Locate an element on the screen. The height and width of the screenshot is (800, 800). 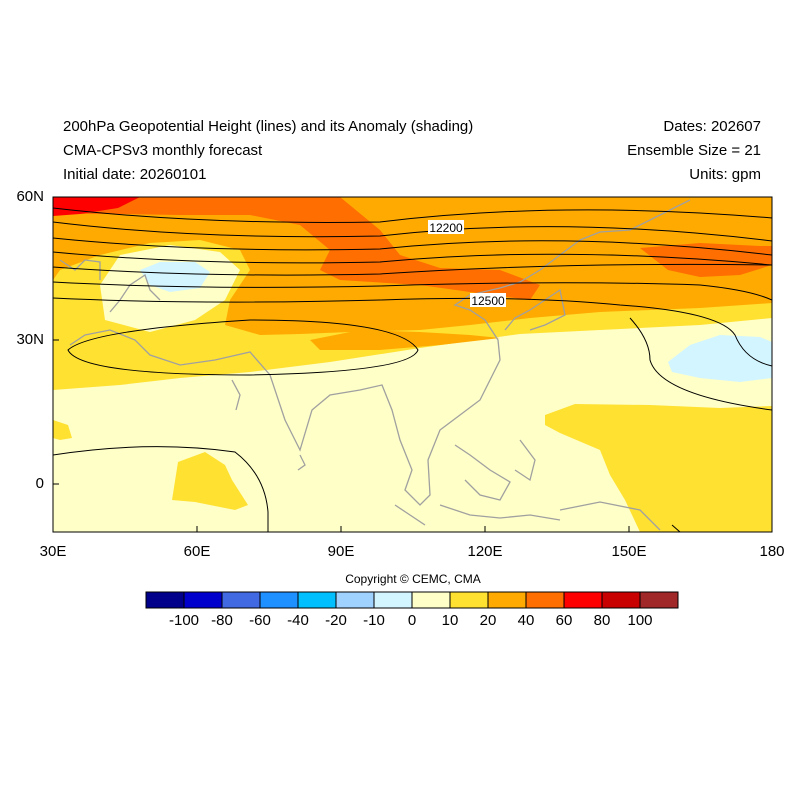
colorbar-tick-label: 100 is located at coordinates (640, 620).